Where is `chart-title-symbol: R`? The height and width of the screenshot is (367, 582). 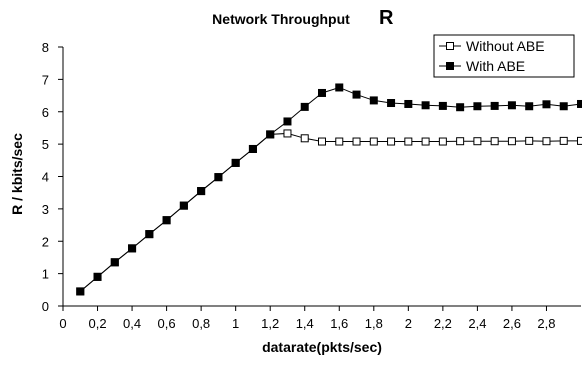 chart-title-symbol: R is located at coordinates (386, 18).